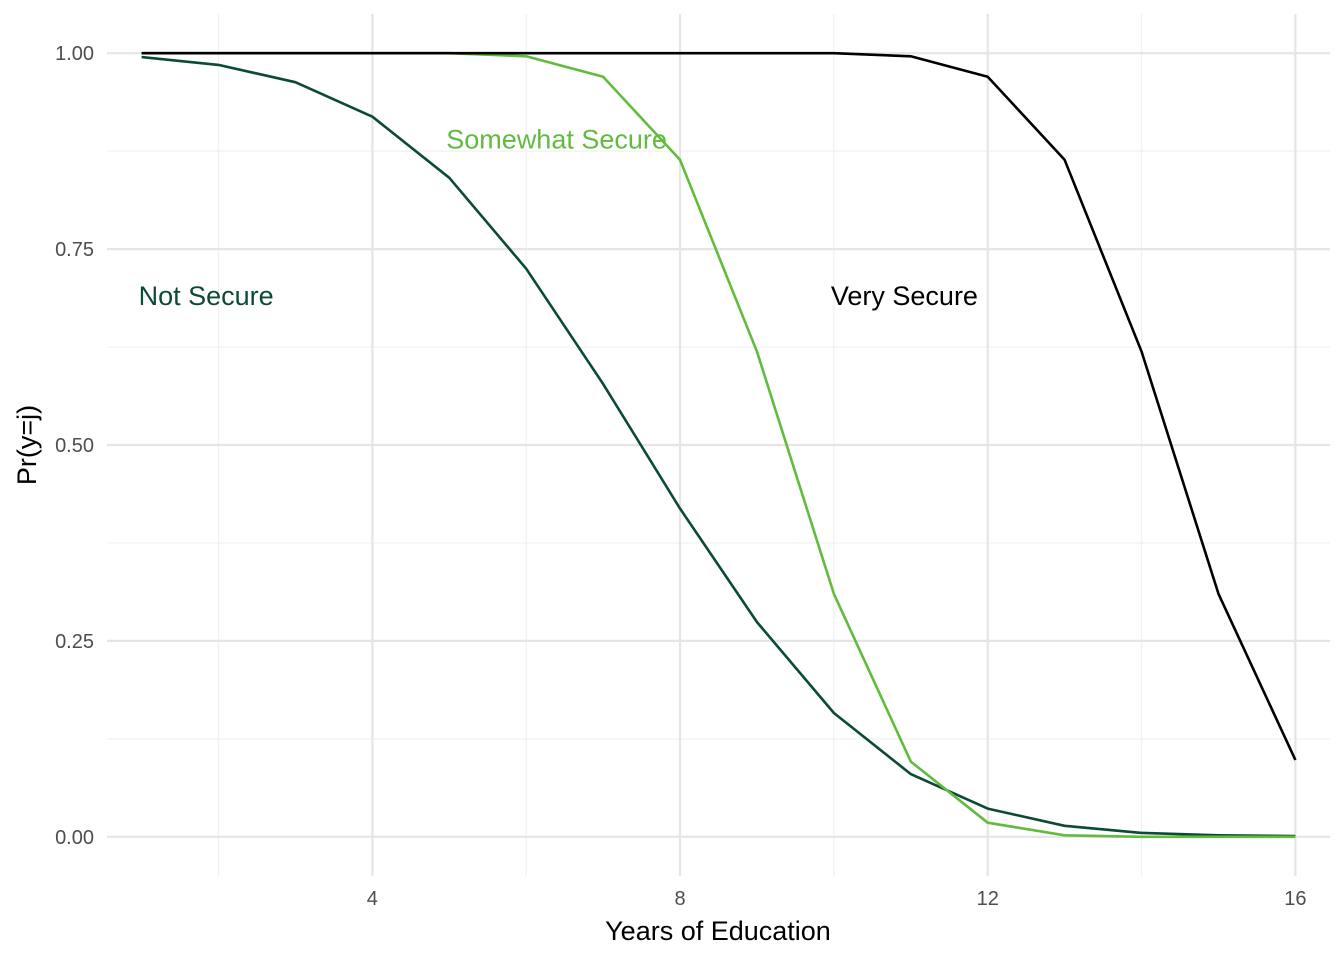 The image size is (1344, 960). I want to click on series-labels: Not Secure Somewhat Secure Very Secure, so click(558, 217).